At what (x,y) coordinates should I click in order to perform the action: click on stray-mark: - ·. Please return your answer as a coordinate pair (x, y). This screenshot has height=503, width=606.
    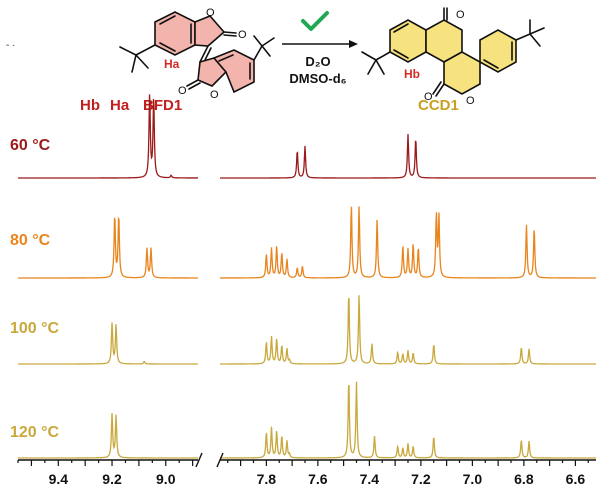
    Looking at the image, I should click on (10, 45).